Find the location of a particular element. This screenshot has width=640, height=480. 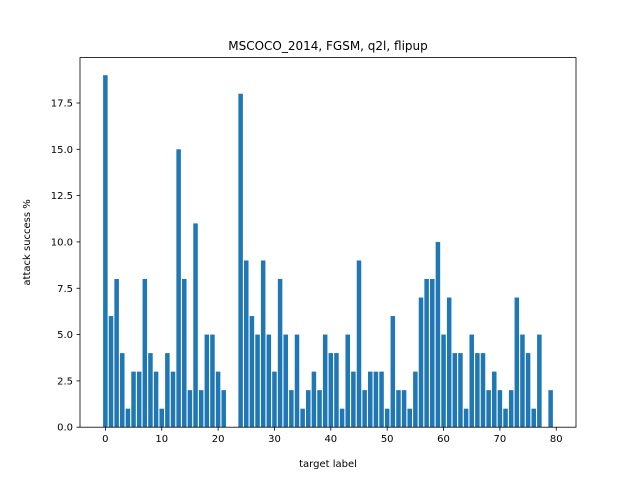

y-tick-label: 5.0 is located at coordinates (65, 335).